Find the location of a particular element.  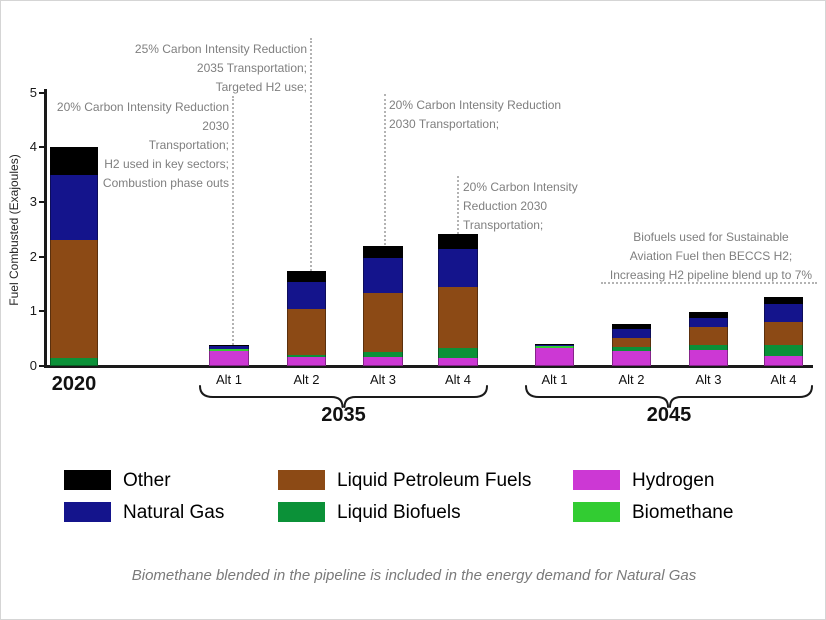

y-tick-label: 1 is located at coordinates (33, 311).